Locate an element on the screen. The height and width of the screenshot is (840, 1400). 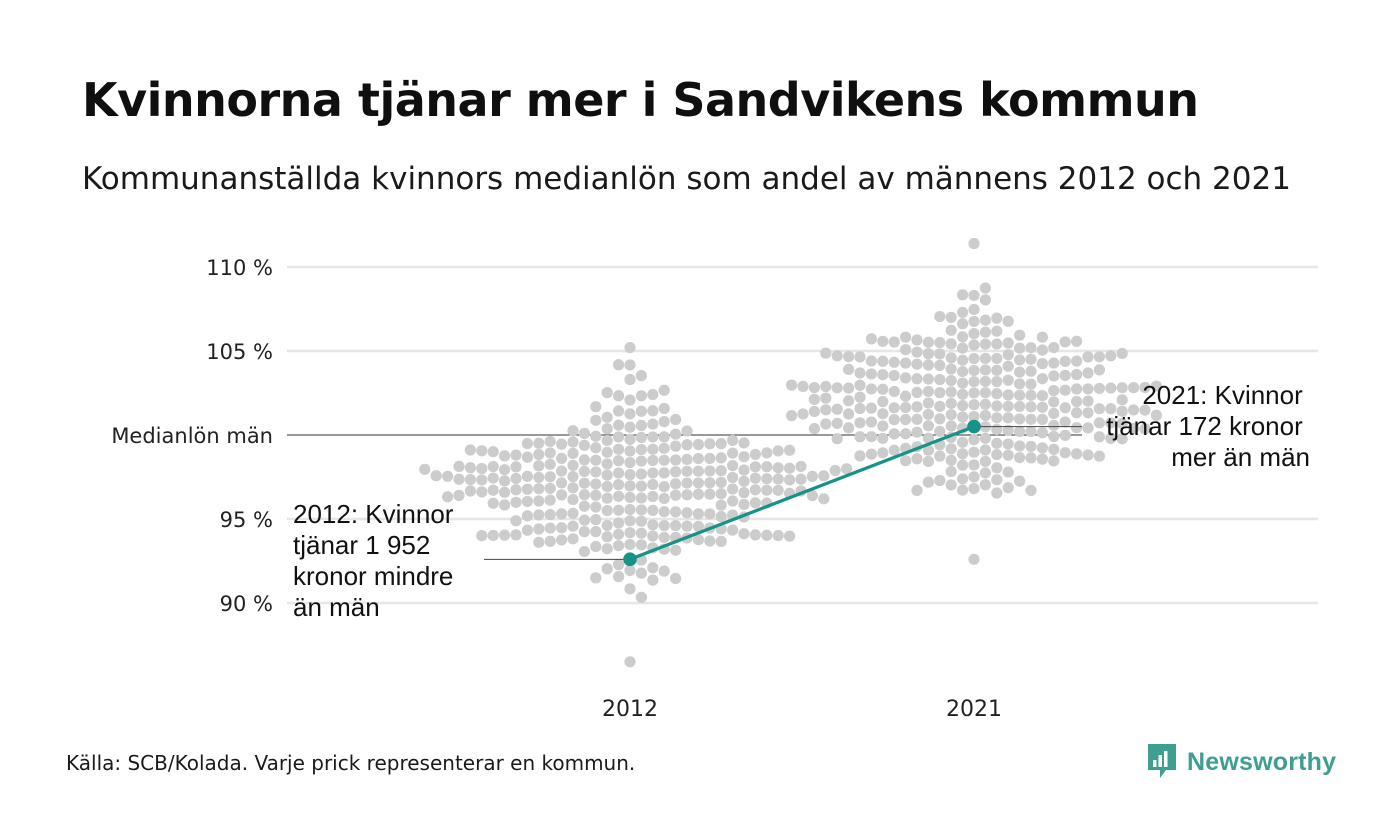
brand-name: Newsworthy is located at coordinates (1262, 761).